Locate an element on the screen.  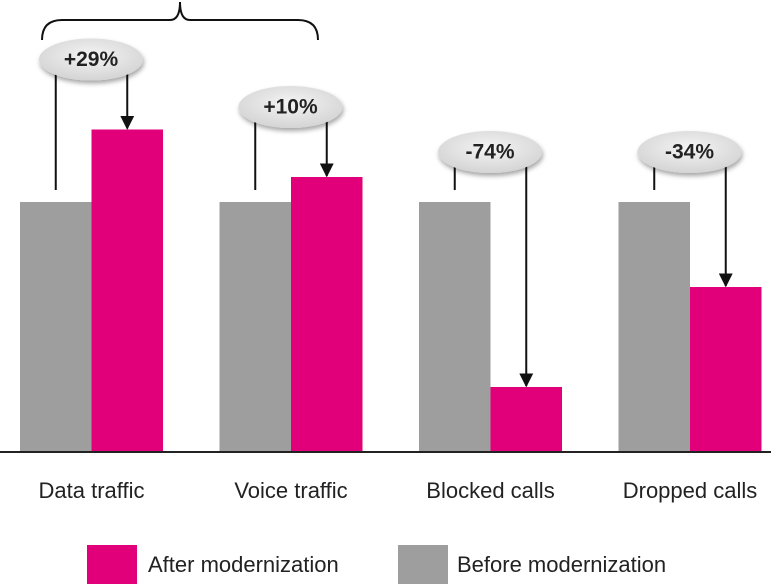
x-tick-label: Dropped calls is located at coordinates (690, 490).